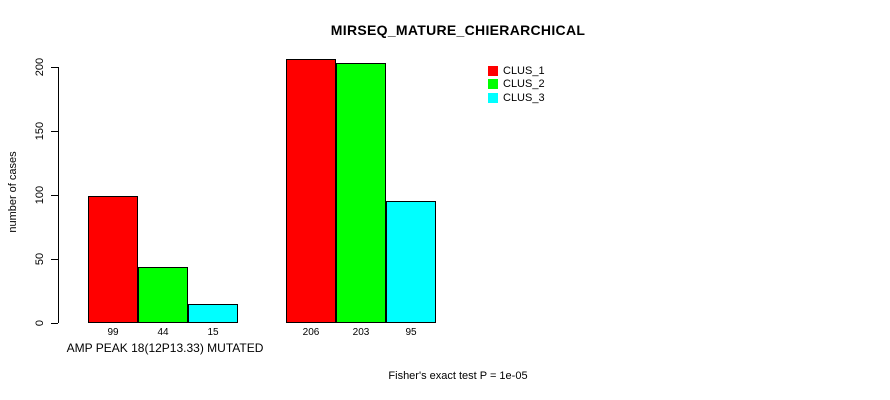 The height and width of the screenshot is (400, 890). Describe the element at coordinates (163, 295) in the screenshot. I see `bar-clus_2-group1` at that location.